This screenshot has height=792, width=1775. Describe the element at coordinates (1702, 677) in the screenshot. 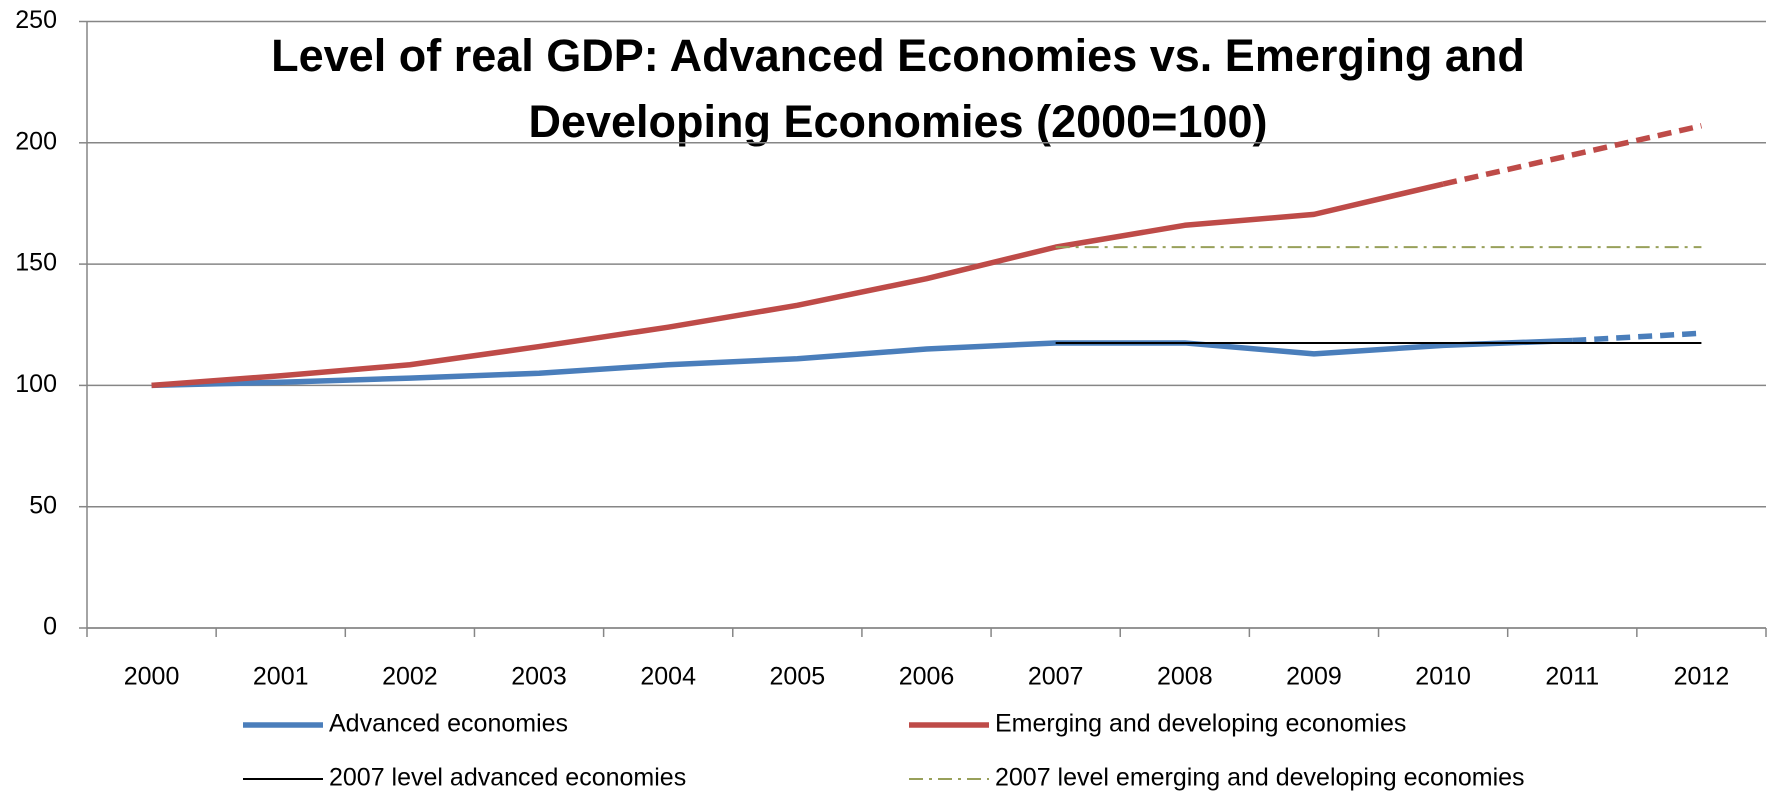

I see `x-tick-label: 2012` at that location.